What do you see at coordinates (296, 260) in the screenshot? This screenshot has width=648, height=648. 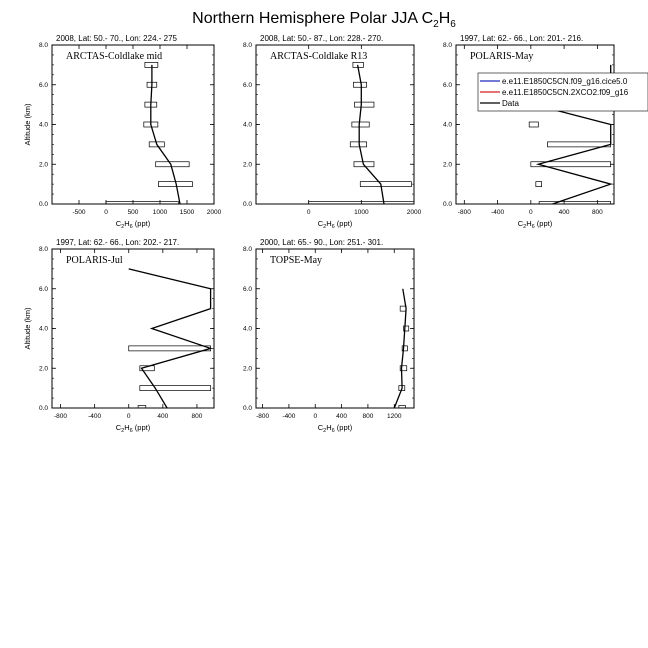 I see `panel-label: TOPSE-May` at bounding box center [296, 260].